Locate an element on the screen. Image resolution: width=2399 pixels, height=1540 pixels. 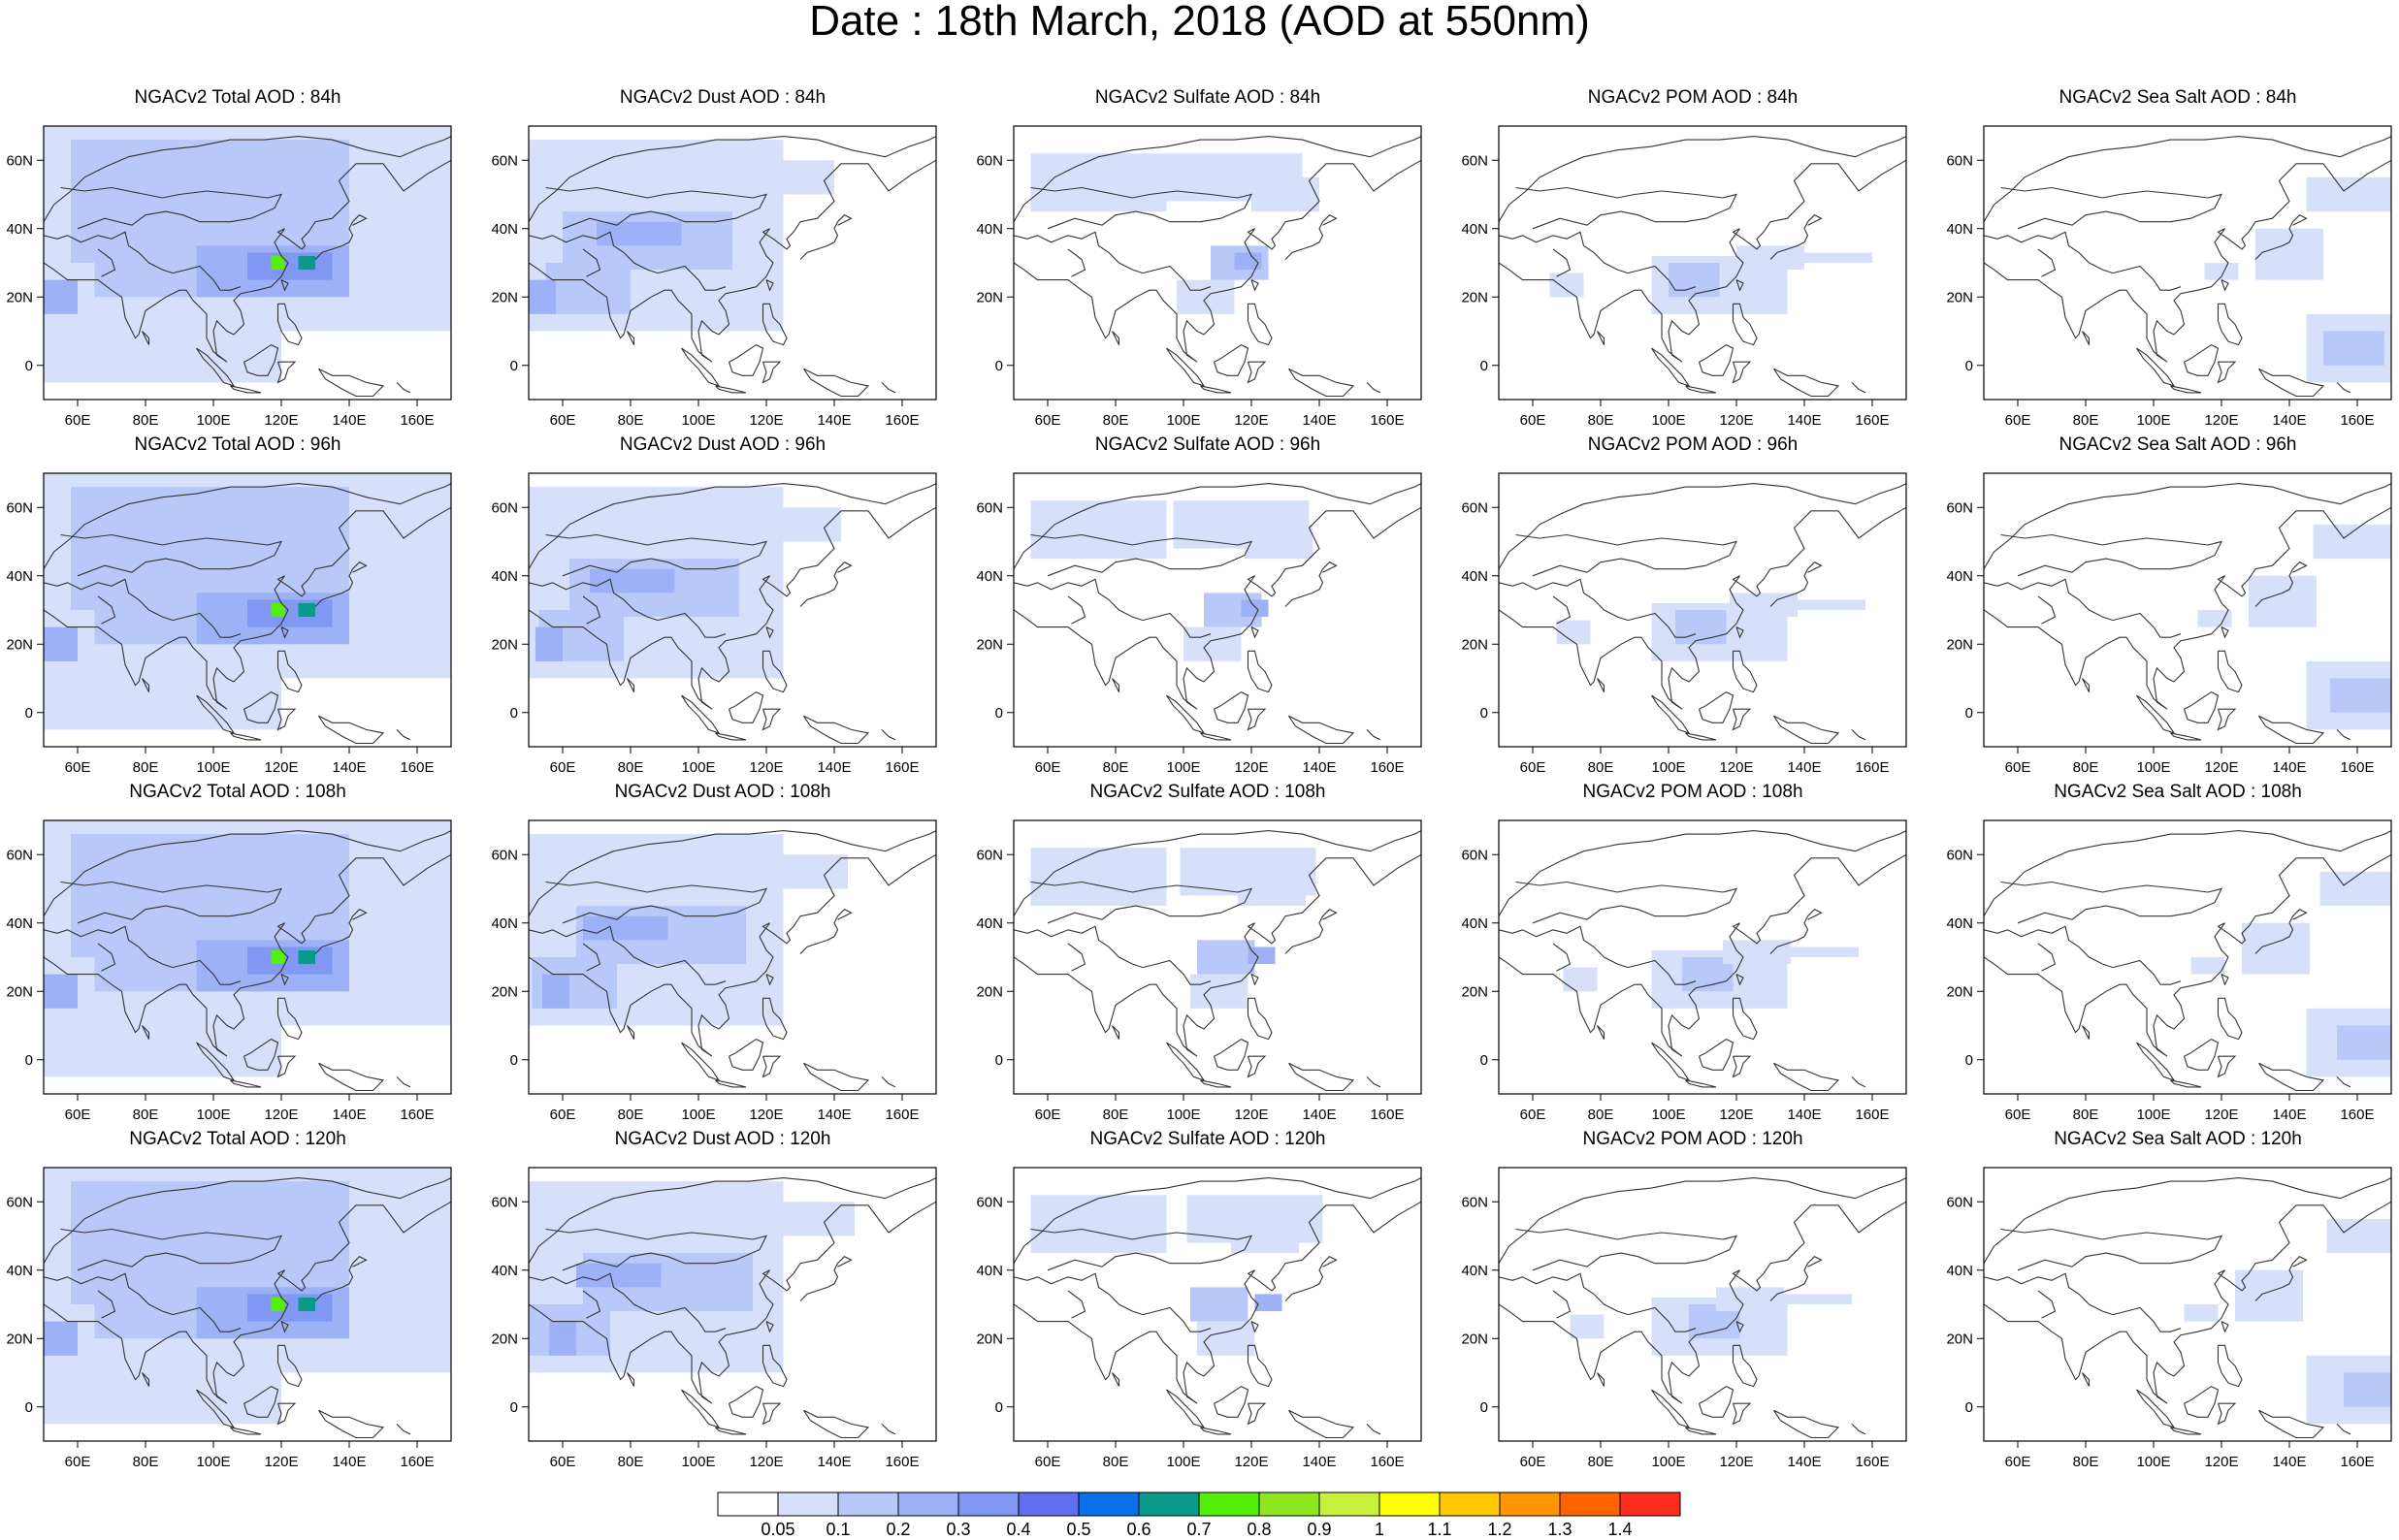
aod-map: 60E 80E 100E 120E 140E 160E 60N 40N 20N 0 is located at coordinates (1684, 624).